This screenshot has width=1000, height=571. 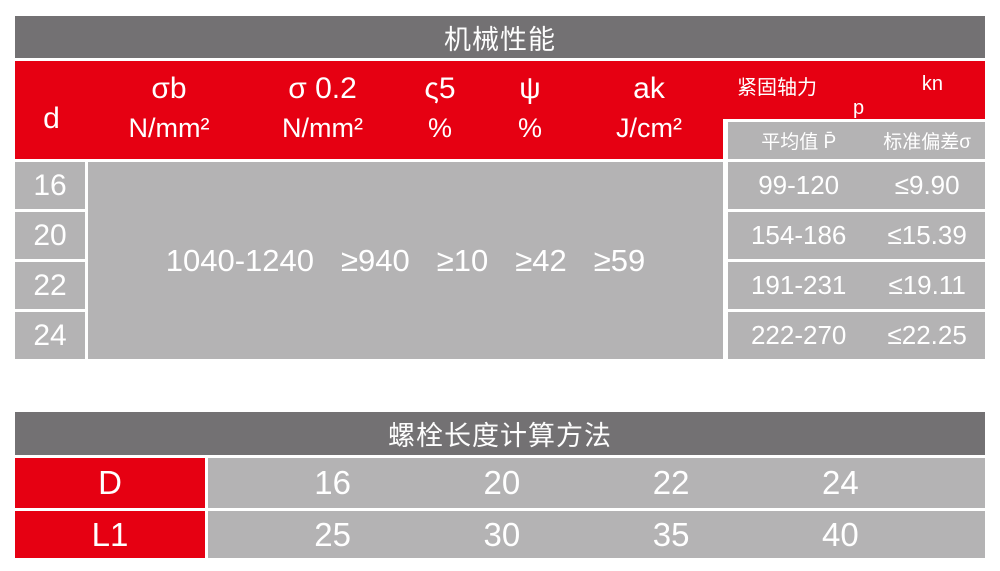 I want to click on header-cell-sigma-b: σb N/mm², so click(x=169, y=110).